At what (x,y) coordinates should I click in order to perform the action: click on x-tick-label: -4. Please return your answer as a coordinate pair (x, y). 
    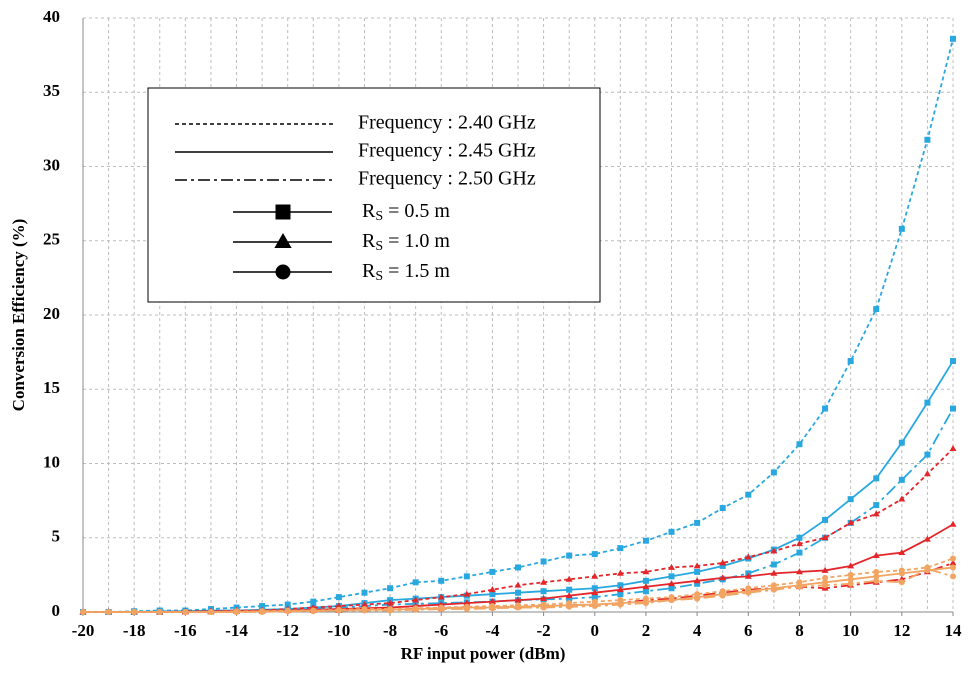
    Looking at the image, I should click on (492, 630).